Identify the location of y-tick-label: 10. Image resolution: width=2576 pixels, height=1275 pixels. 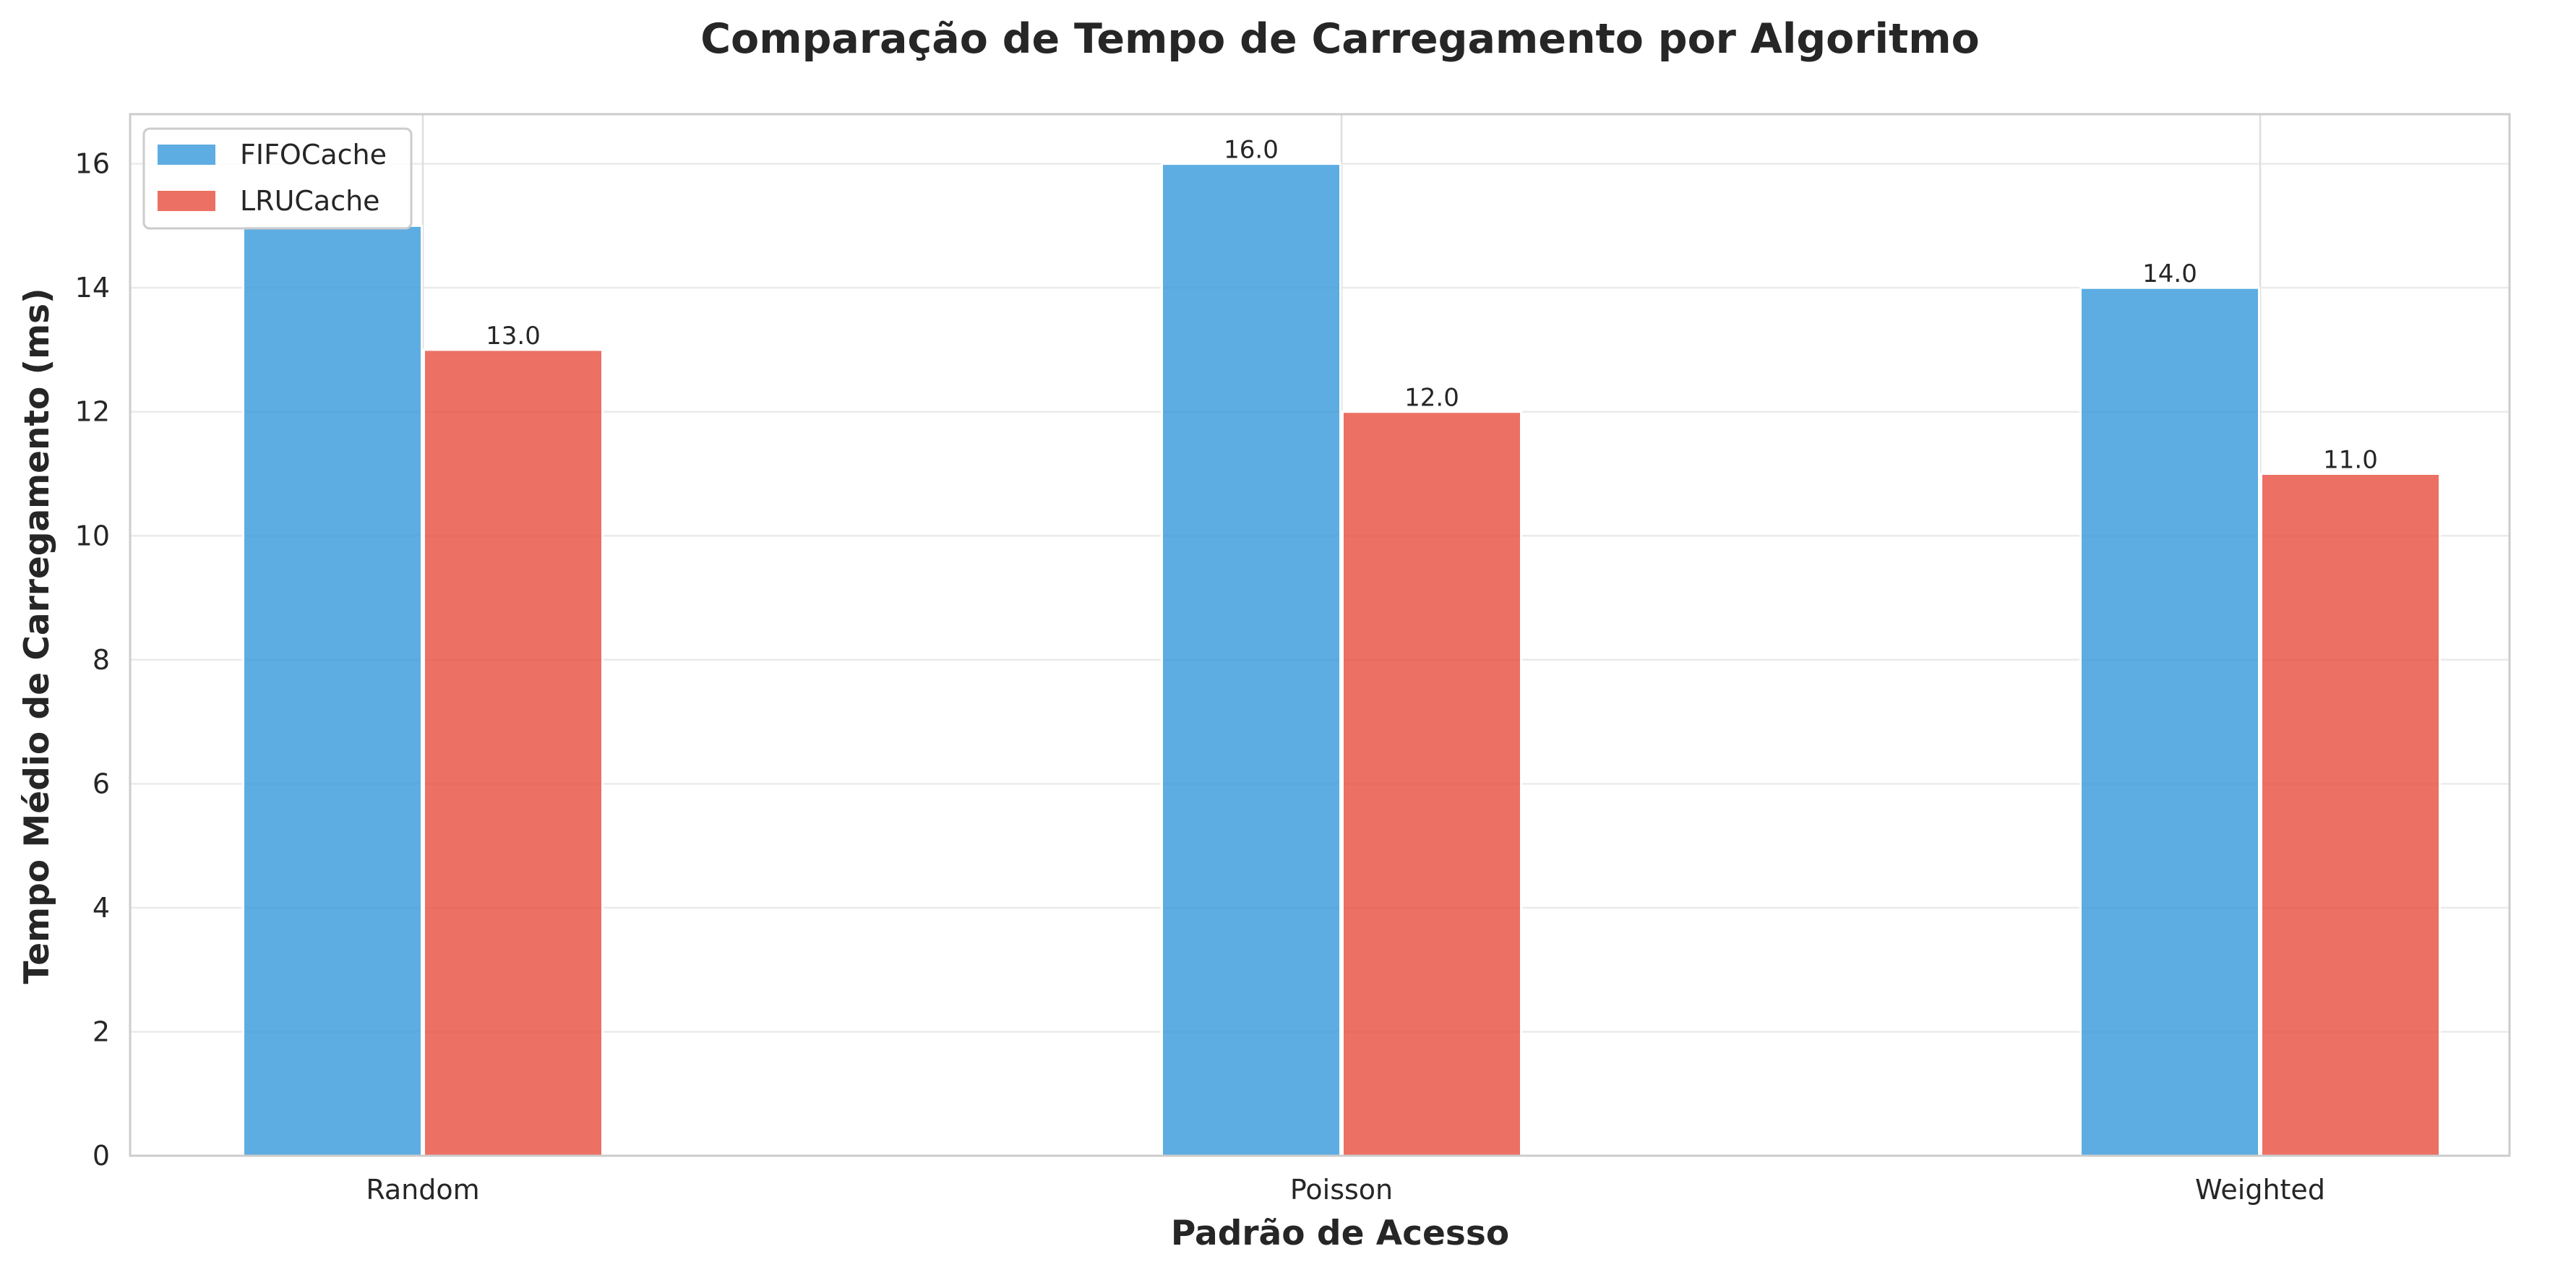
(93, 535).